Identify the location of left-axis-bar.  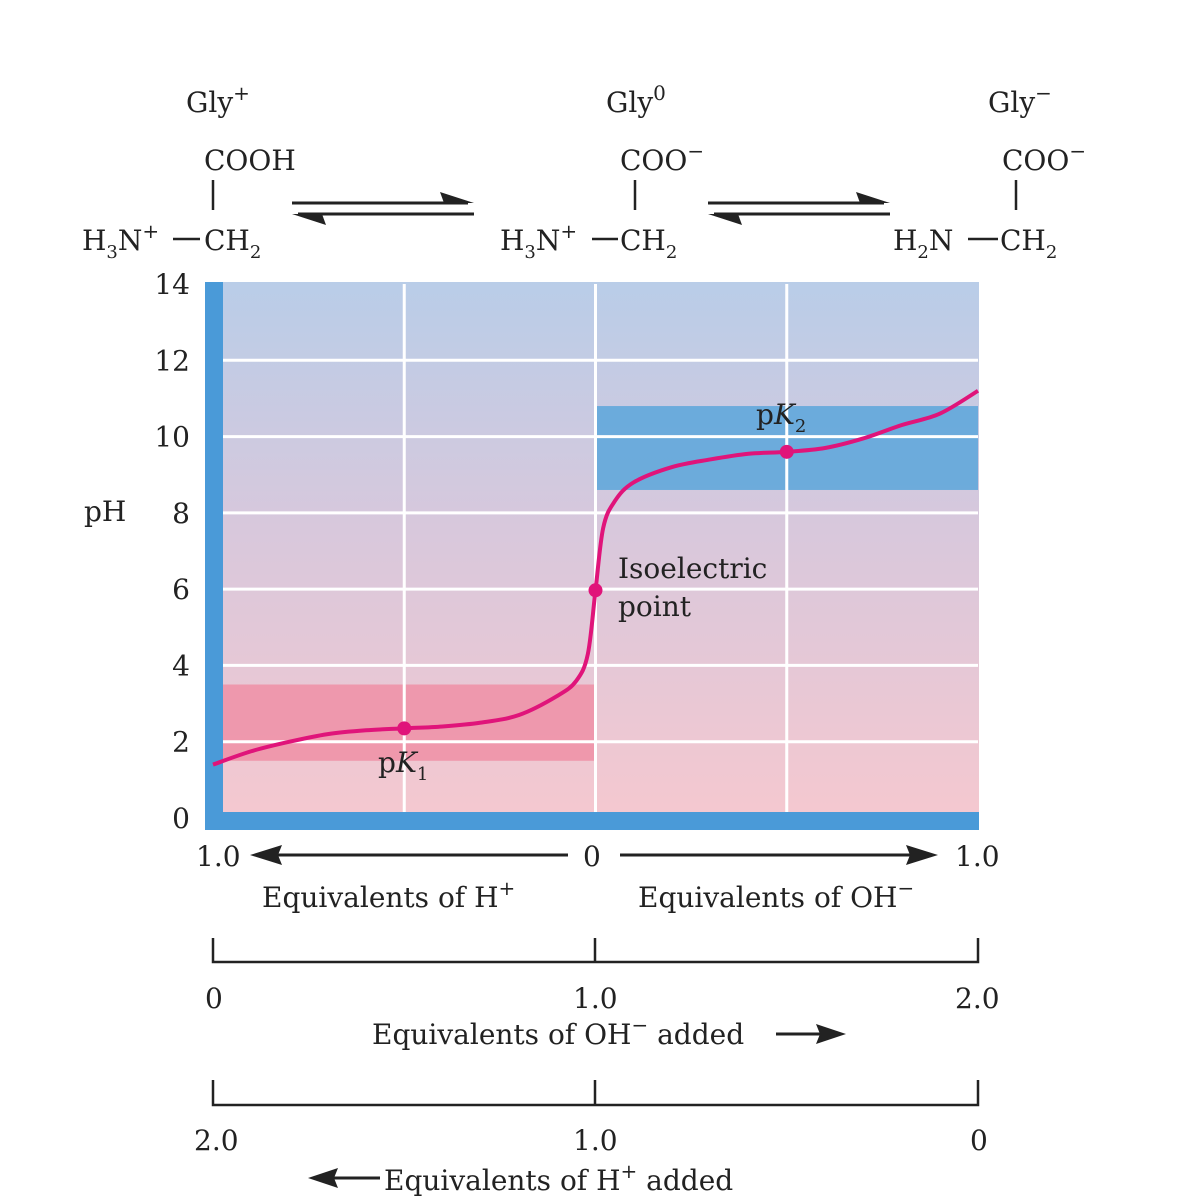
(214, 556).